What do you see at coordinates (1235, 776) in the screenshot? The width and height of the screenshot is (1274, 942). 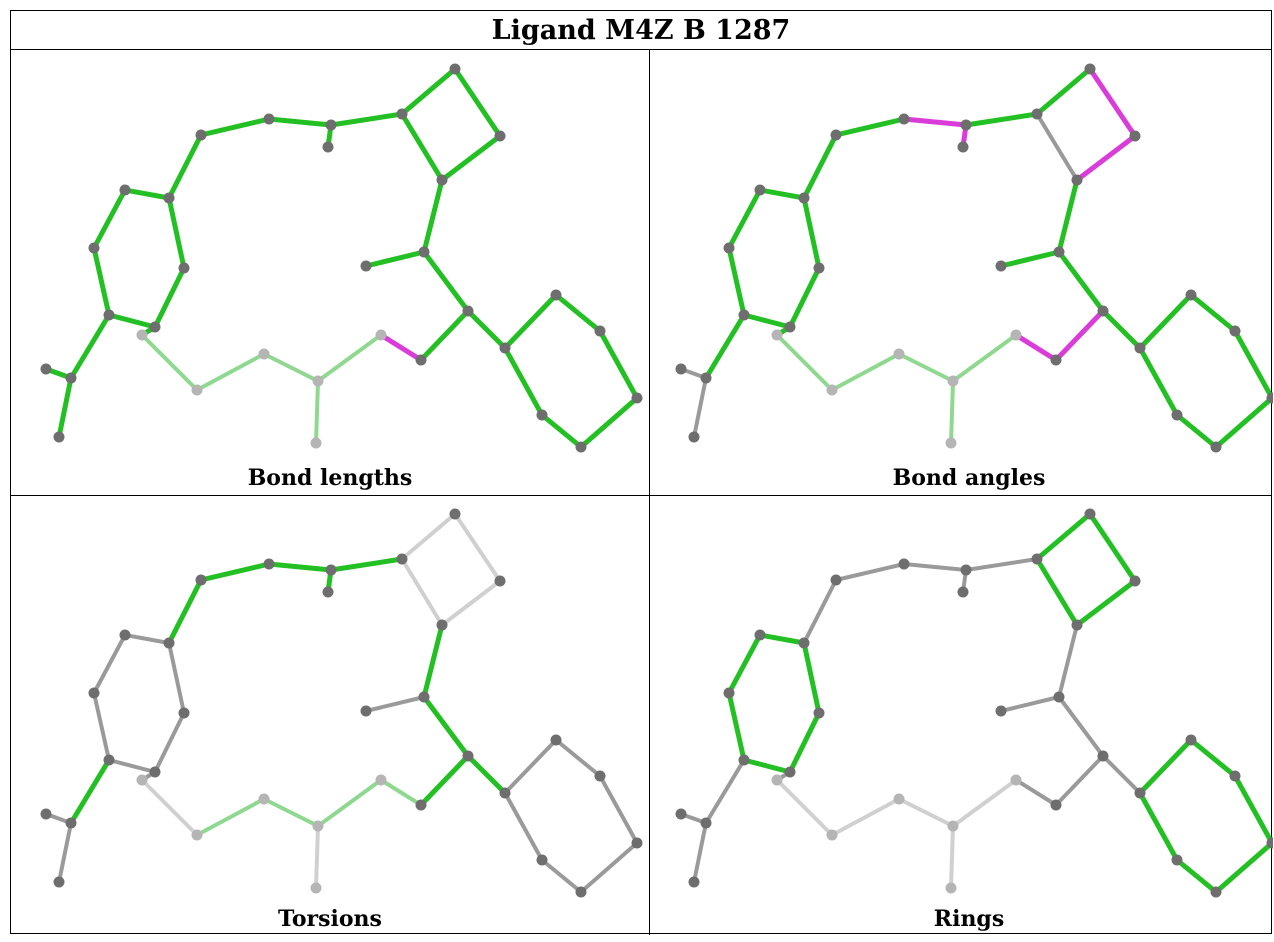 I see `atom-a30` at bounding box center [1235, 776].